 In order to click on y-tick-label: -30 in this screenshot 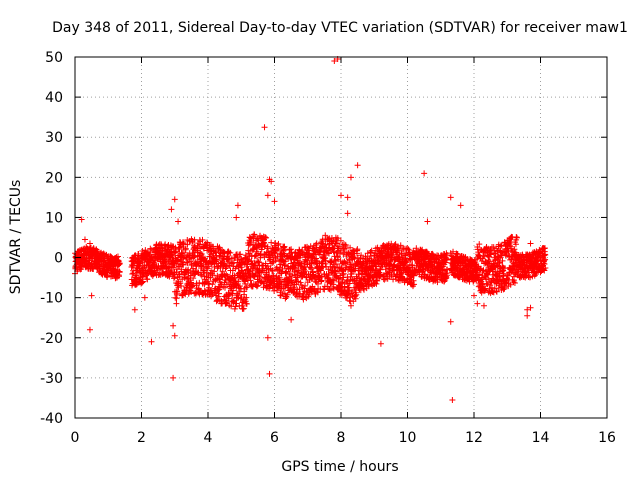, I will do `click(51, 379)`.